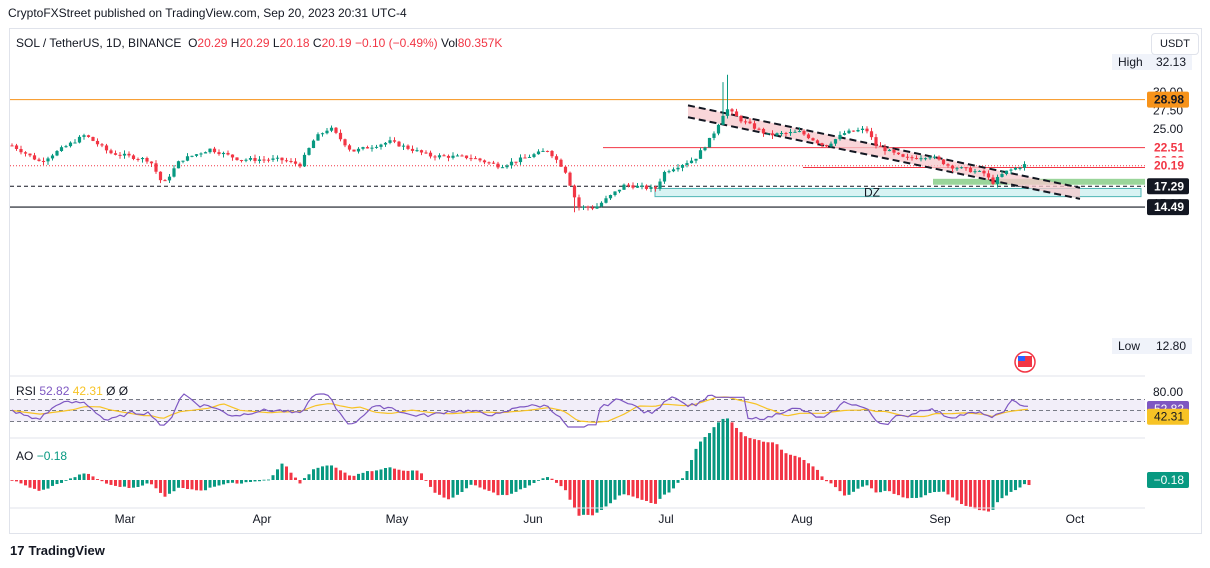 This screenshot has height=568, width=1210. I want to click on ao-title: AO, so click(25, 456).